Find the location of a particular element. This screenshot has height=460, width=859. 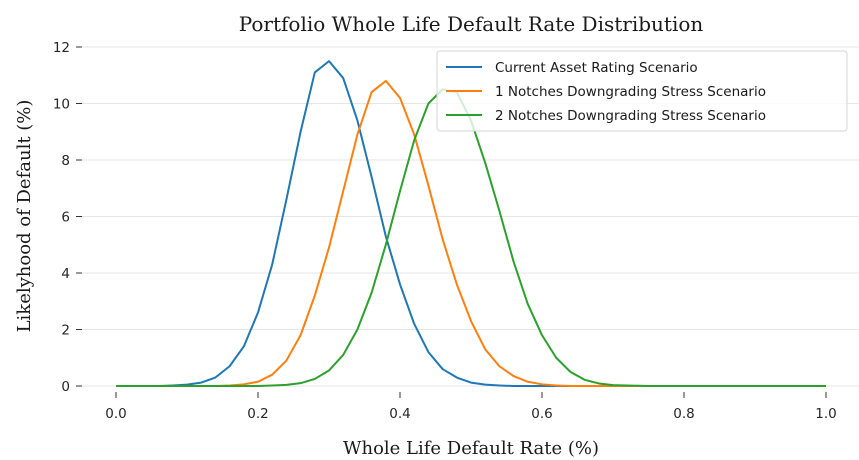

y-tick-label: 6 is located at coordinates (65, 218).